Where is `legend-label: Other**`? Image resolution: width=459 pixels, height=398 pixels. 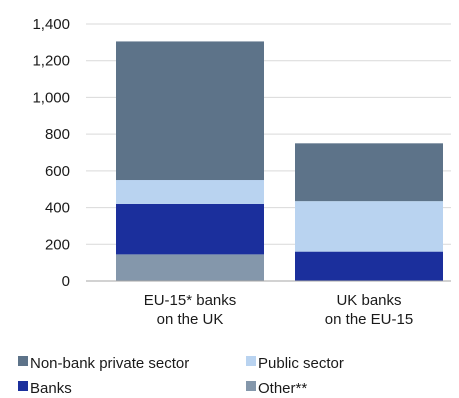
legend-label: Other** is located at coordinates (282, 388).